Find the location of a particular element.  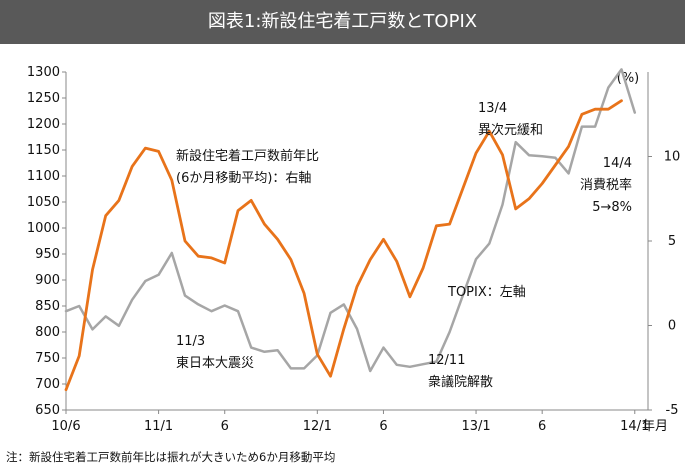

x-axis-unit: 年月 is located at coordinates (655, 426).